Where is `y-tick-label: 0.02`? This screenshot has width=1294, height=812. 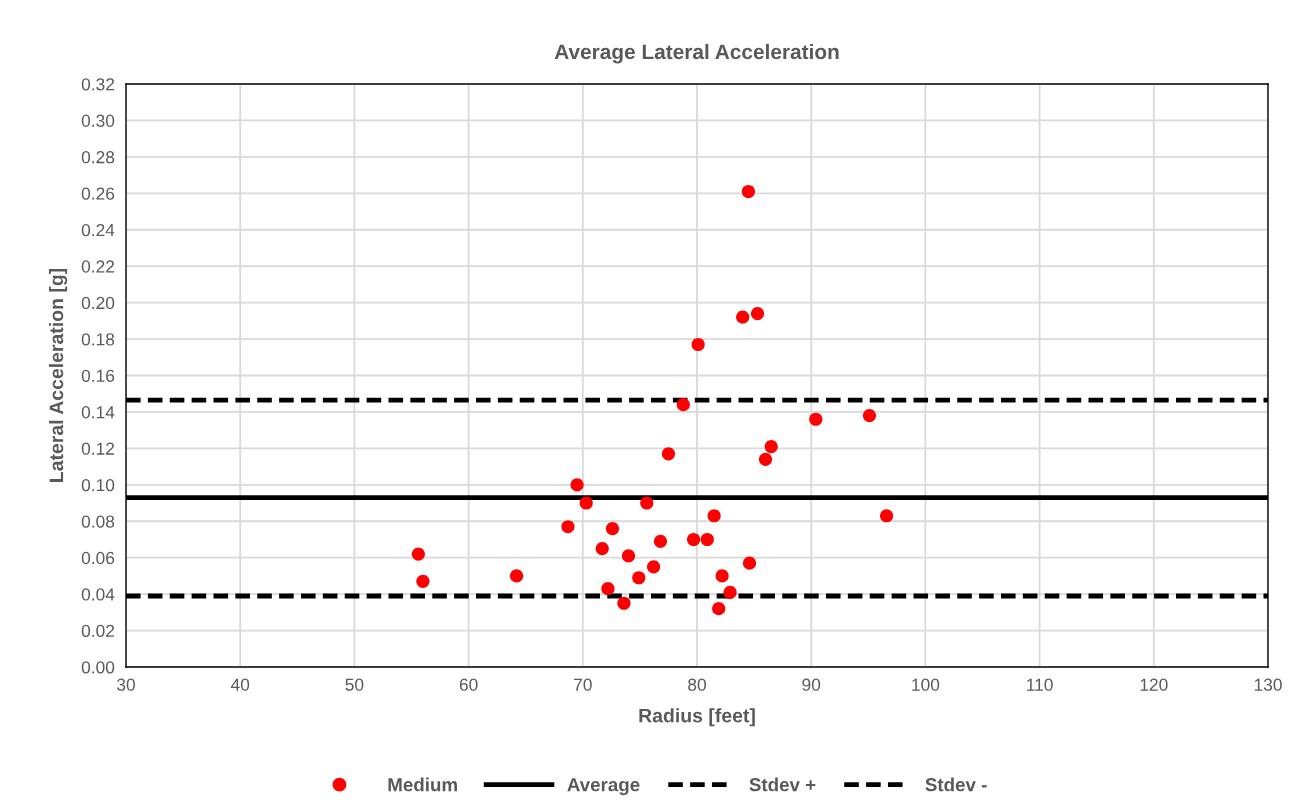
y-tick-label: 0.02 is located at coordinates (98, 631).